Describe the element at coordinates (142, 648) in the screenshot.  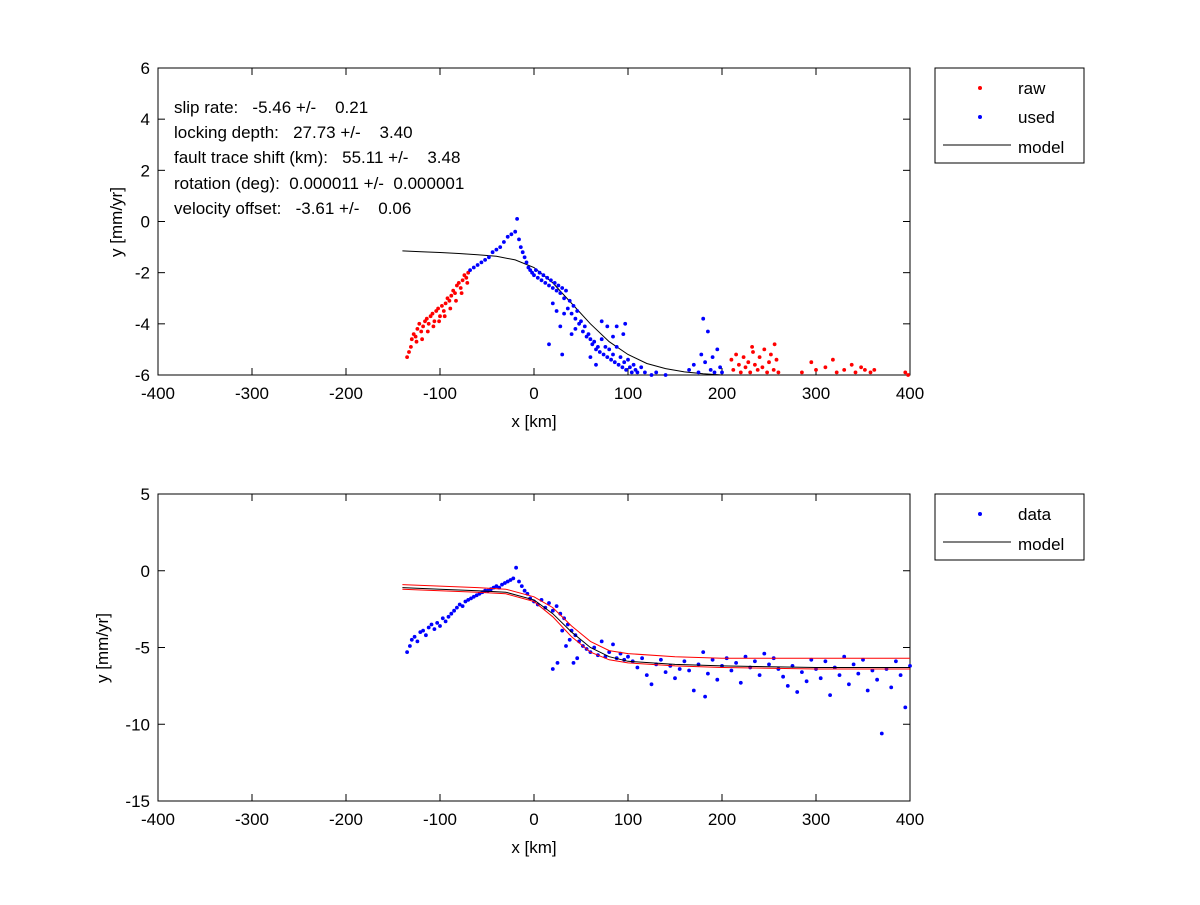
I see `bottom-y-tick-label: -5` at that location.